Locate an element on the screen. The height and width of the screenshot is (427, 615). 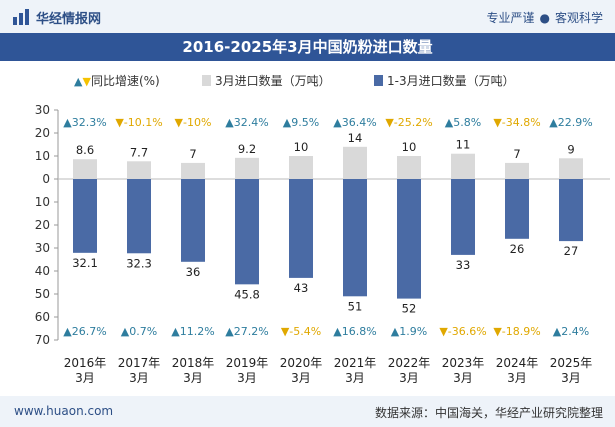
growth-label-march: ▲9.5% is located at coordinates (301, 122).